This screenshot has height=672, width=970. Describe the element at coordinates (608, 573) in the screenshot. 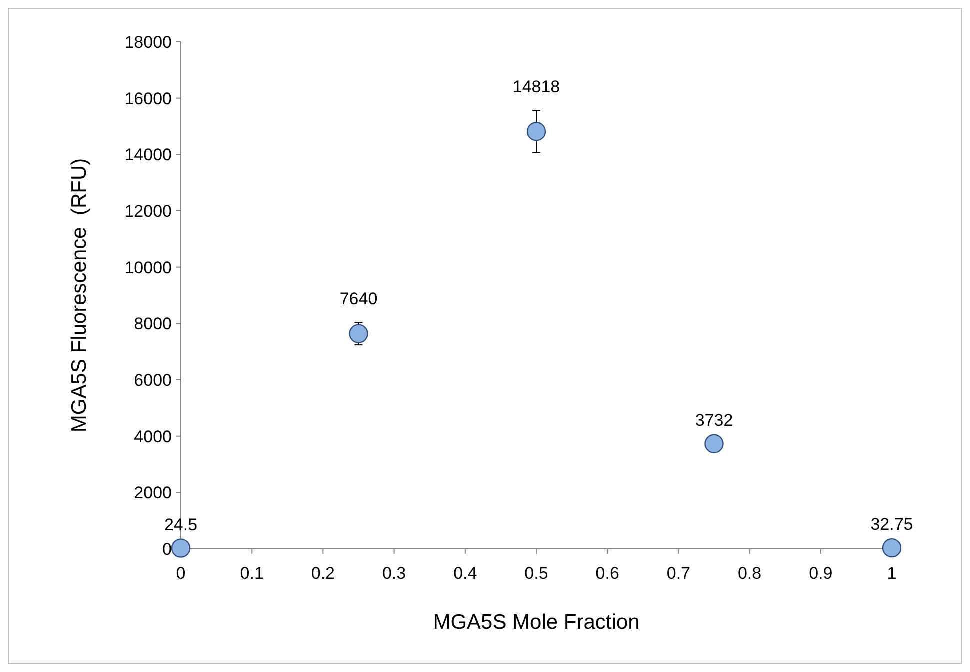

I see `x-tick-label: 0.6` at that location.